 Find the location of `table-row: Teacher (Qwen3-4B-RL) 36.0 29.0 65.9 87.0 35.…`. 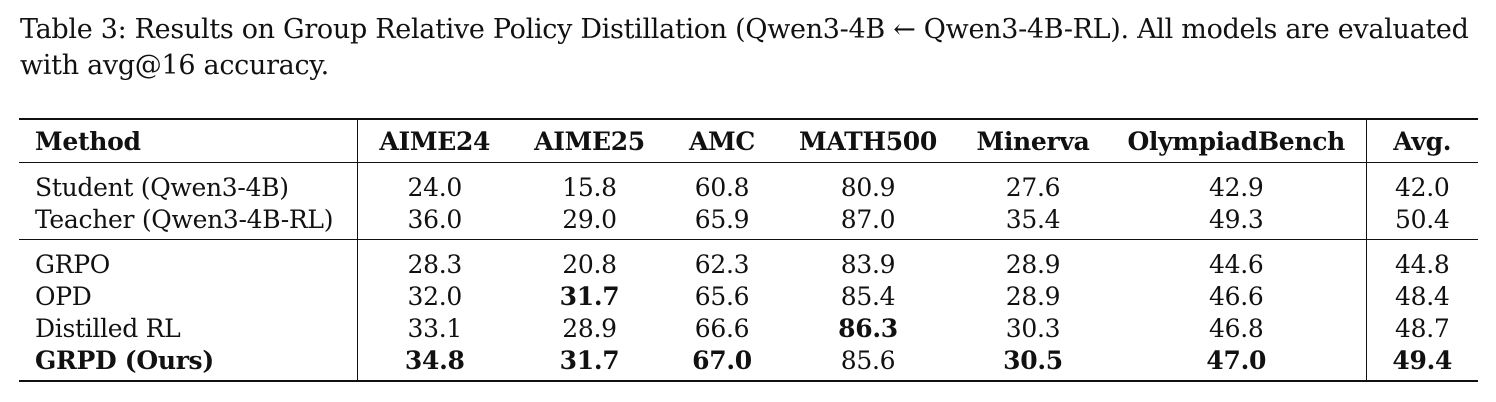

table-row: Teacher (Qwen3-4B-RL) 36.0 29.0 65.9 87.0 35.… is located at coordinates (748, 221).